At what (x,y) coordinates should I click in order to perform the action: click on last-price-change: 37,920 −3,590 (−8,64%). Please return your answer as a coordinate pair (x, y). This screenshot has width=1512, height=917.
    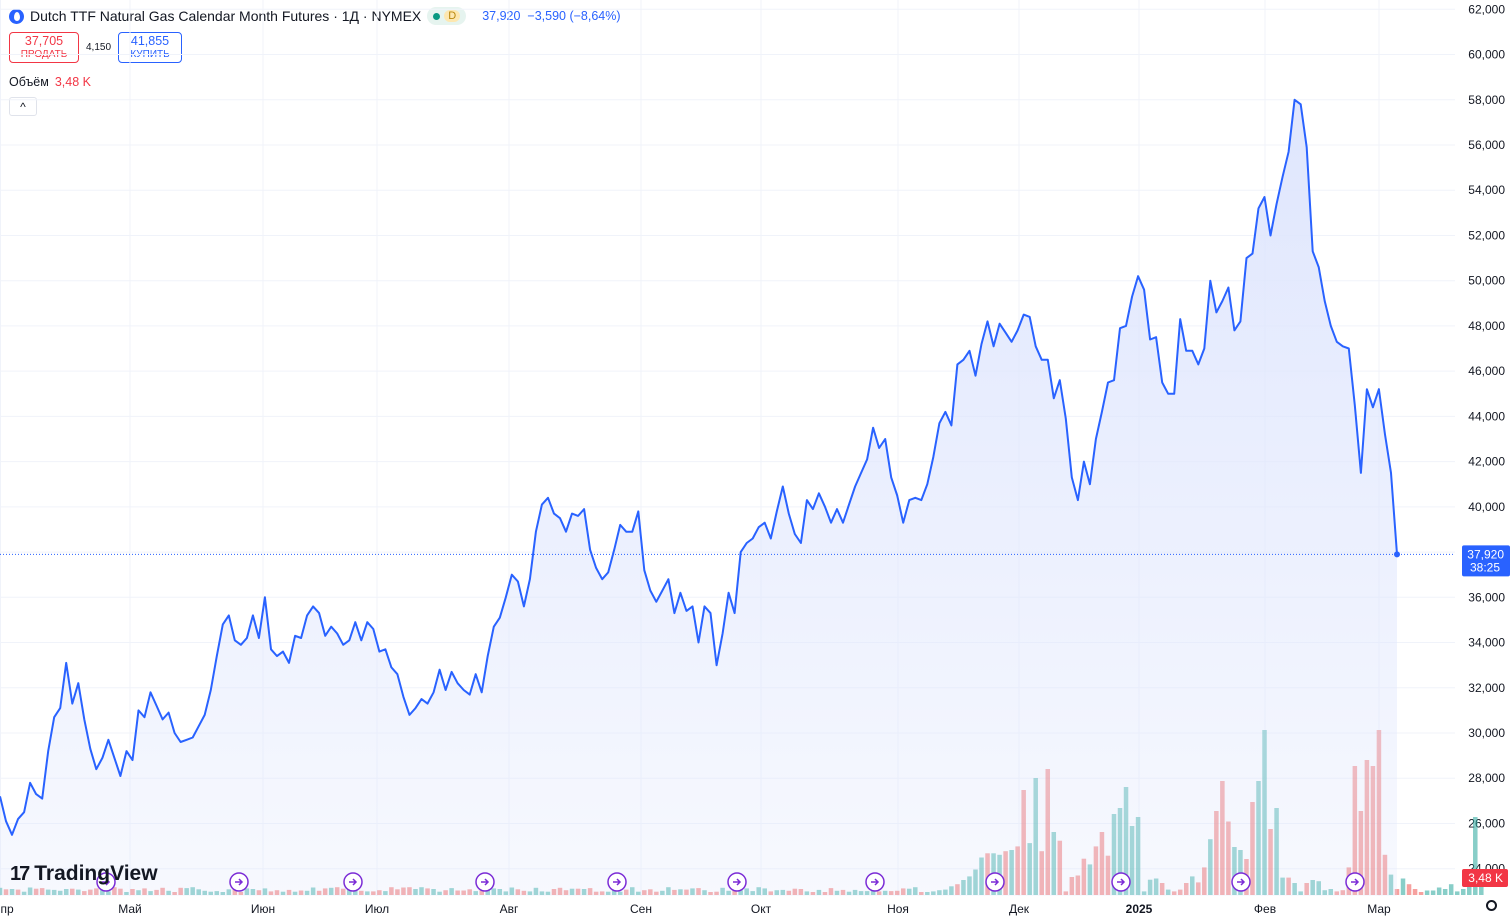
    Looking at the image, I should click on (551, 16).